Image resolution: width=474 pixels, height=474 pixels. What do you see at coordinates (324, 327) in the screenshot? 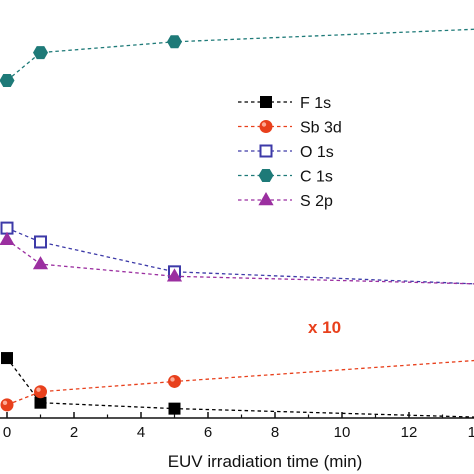
I see `scale-annotation: x 10` at bounding box center [324, 327].